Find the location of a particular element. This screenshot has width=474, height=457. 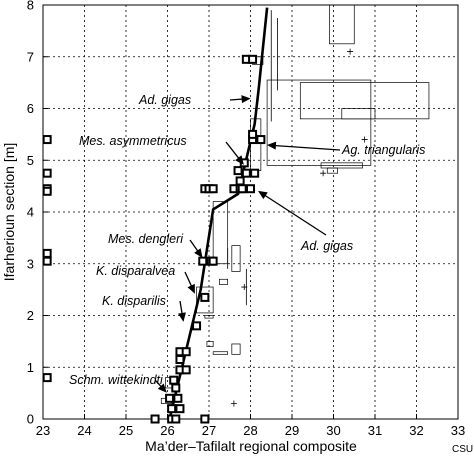

x-tick-label: 24 is located at coordinates (84, 430).